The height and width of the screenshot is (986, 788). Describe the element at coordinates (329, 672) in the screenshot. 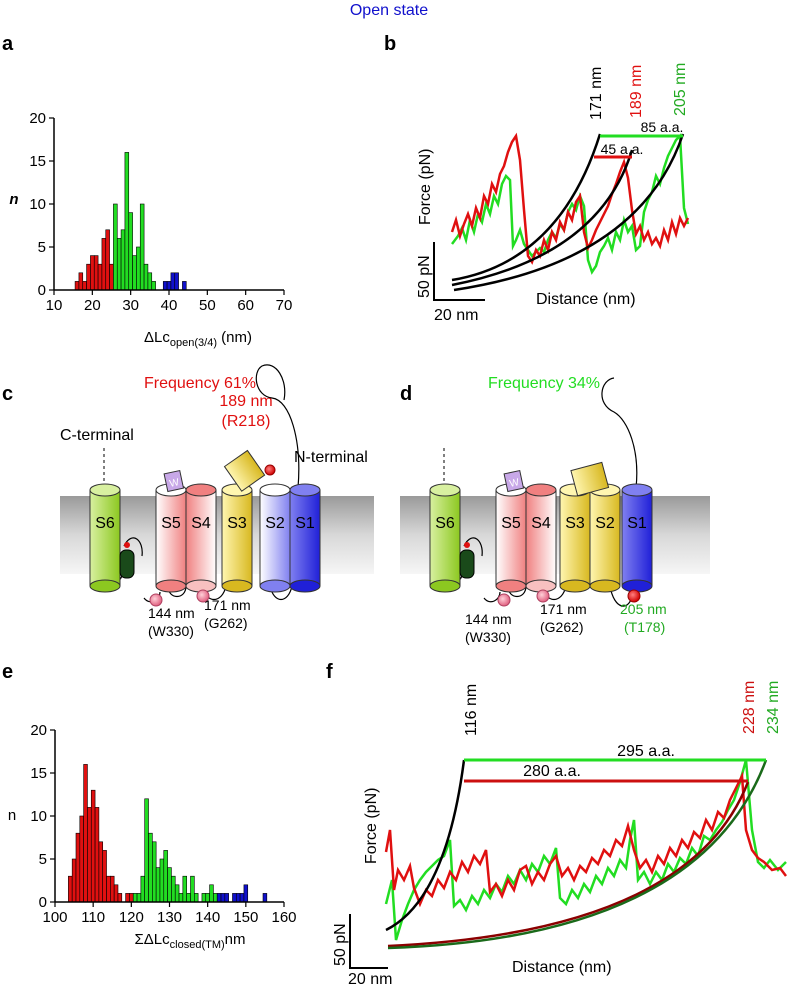

I see `panel-f-label: f` at that location.